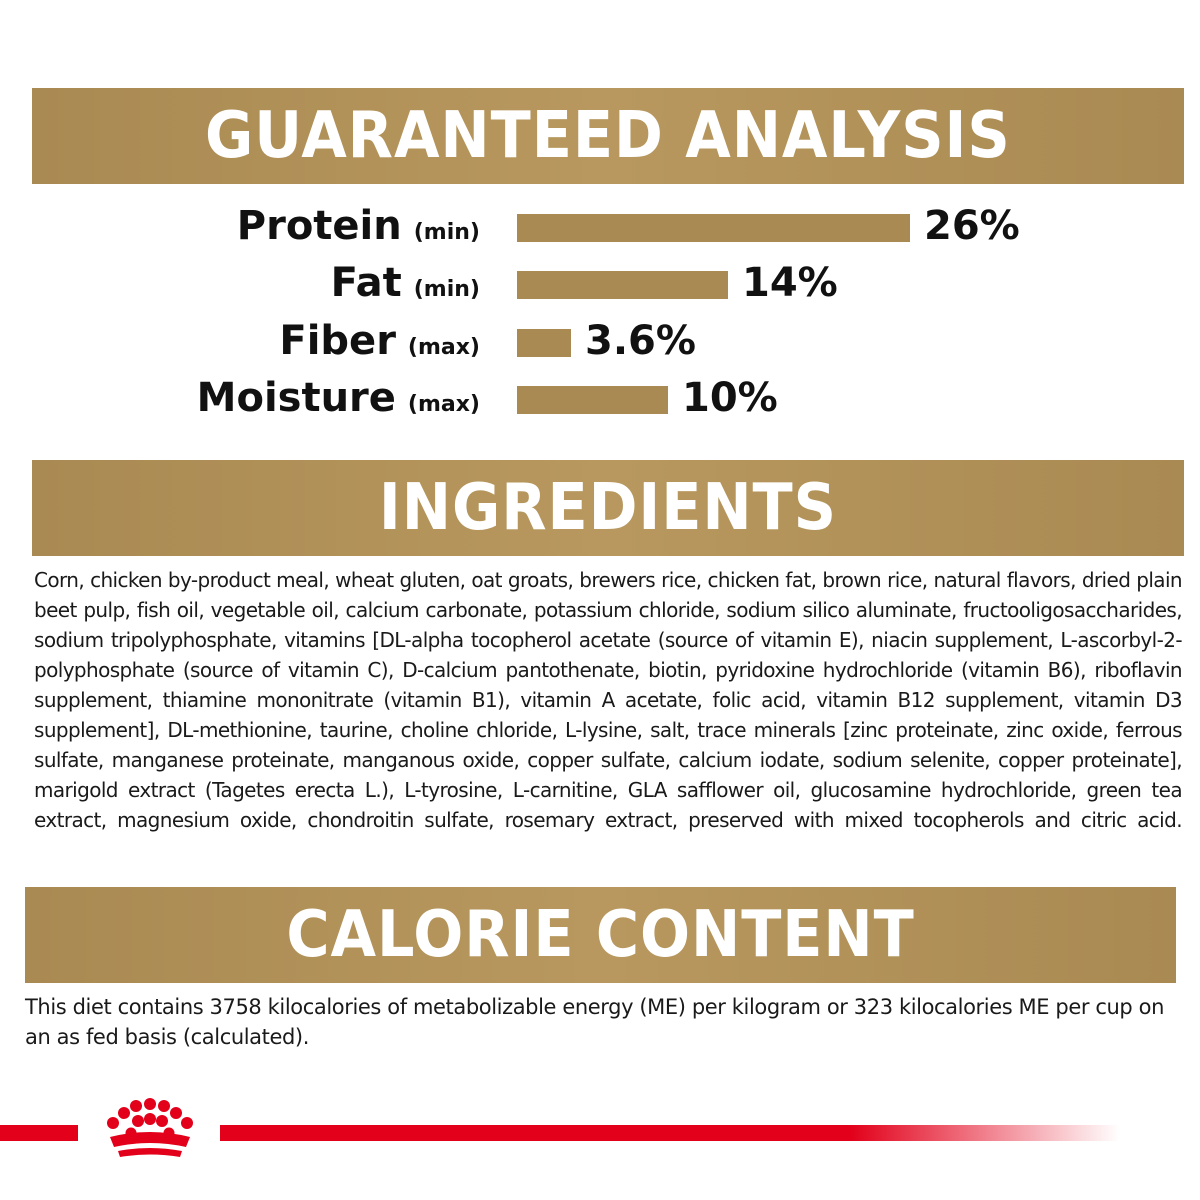  I want to click on guaranteed-analysis-title: GUARANTEED ANALYSIS, so click(608, 136).